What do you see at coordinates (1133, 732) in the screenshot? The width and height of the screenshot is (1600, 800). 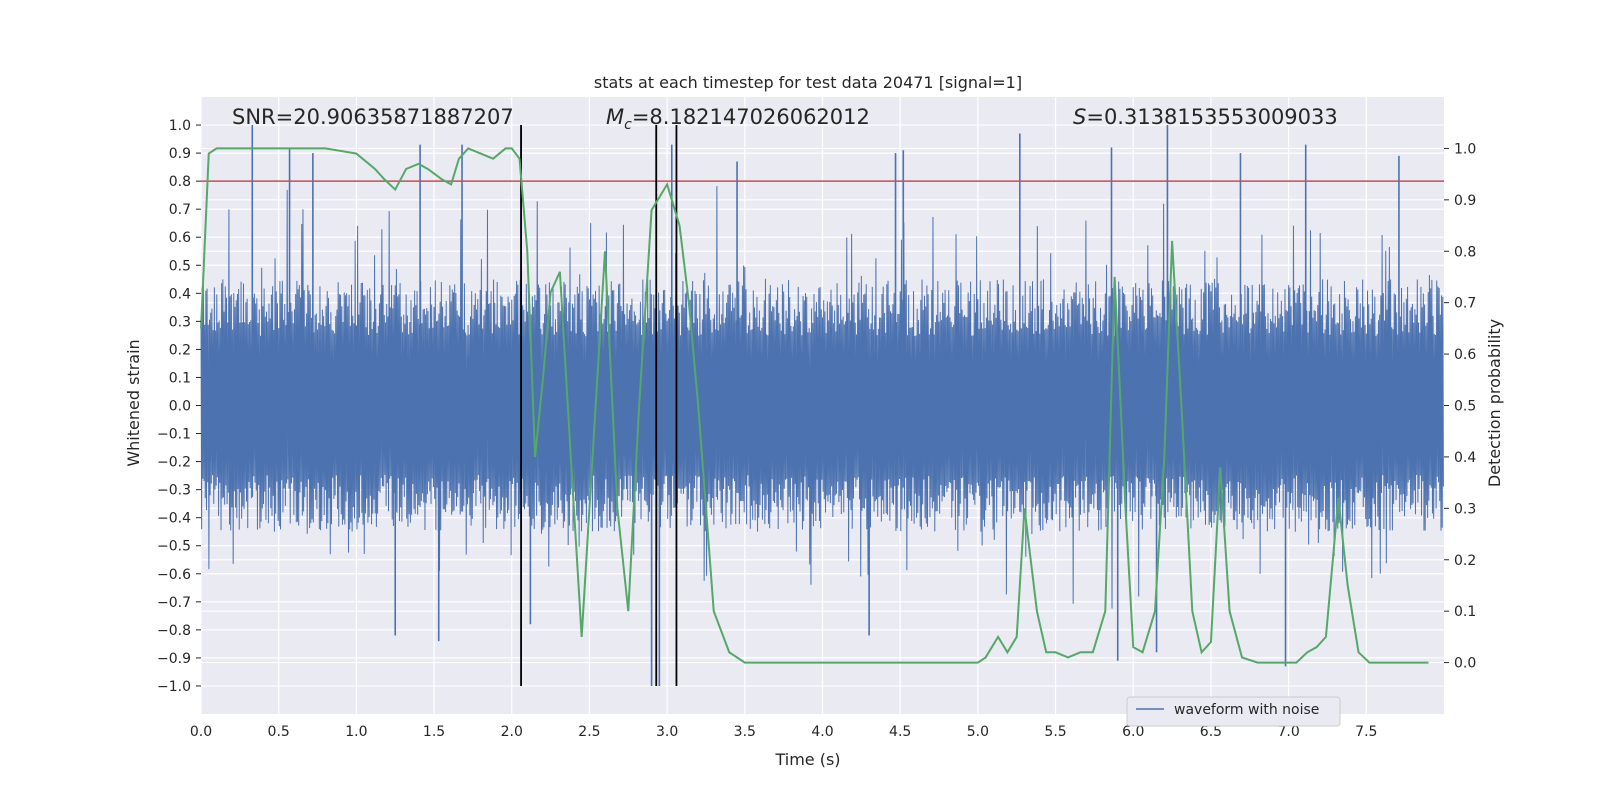 I see `x-tick-label: 6.0` at bounding box center [1133, 732].